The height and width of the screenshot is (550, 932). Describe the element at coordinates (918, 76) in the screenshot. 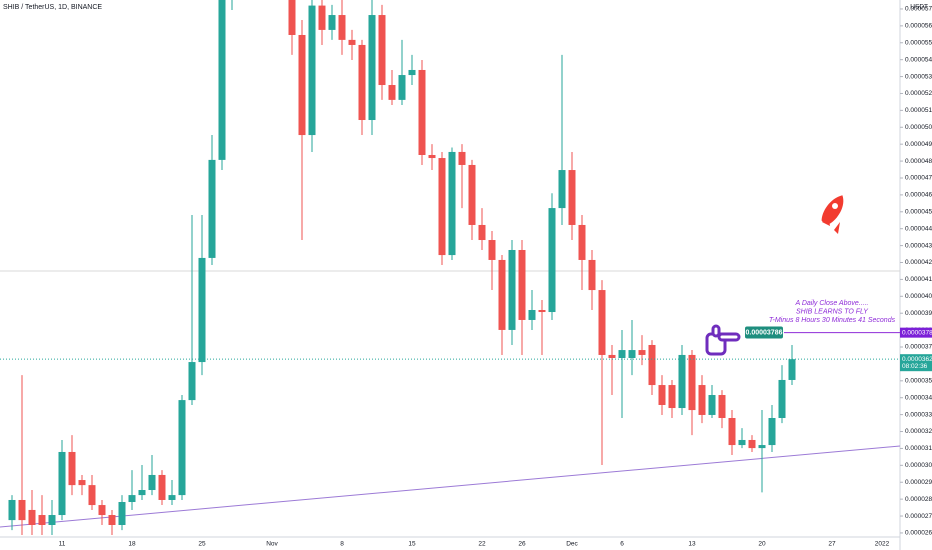

I see `y-tick-label: 0.00005300` at that location.